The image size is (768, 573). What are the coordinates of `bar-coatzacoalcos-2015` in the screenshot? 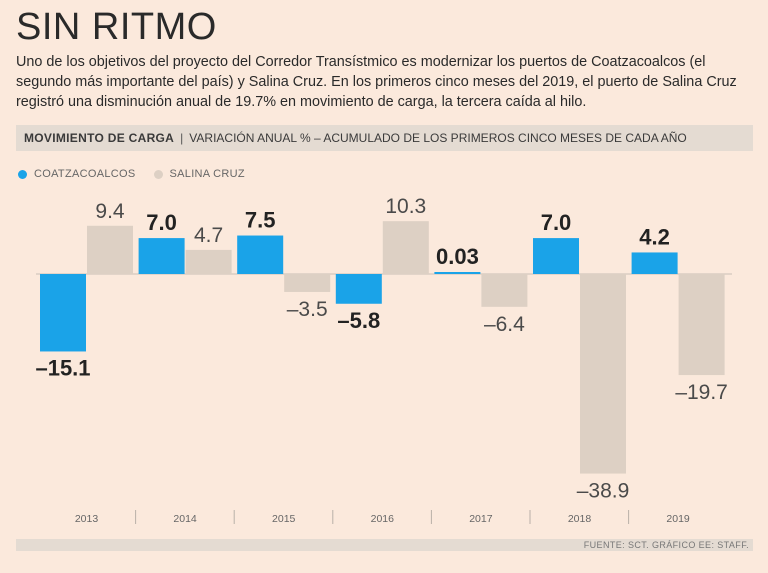 It's located at (260, 254).